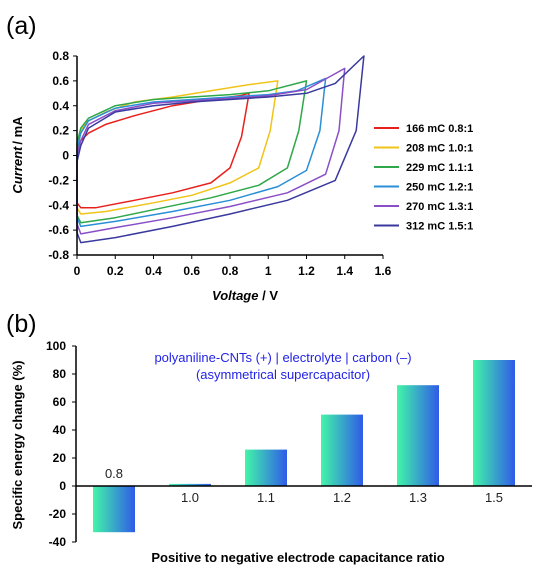  What do you see at coordinates (344, 271) in the screenshot?
I see `a-x-tick-label: 1.4` at bounding box center [344, 271].